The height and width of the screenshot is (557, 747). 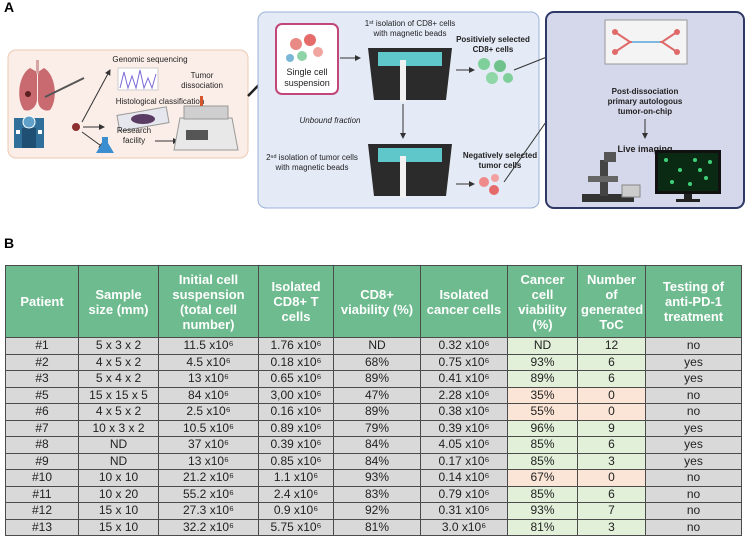 What do you see at coordinates (645, 101) in the screenshot?
I see `label: primary autologous` at bounding box center [645, 101].